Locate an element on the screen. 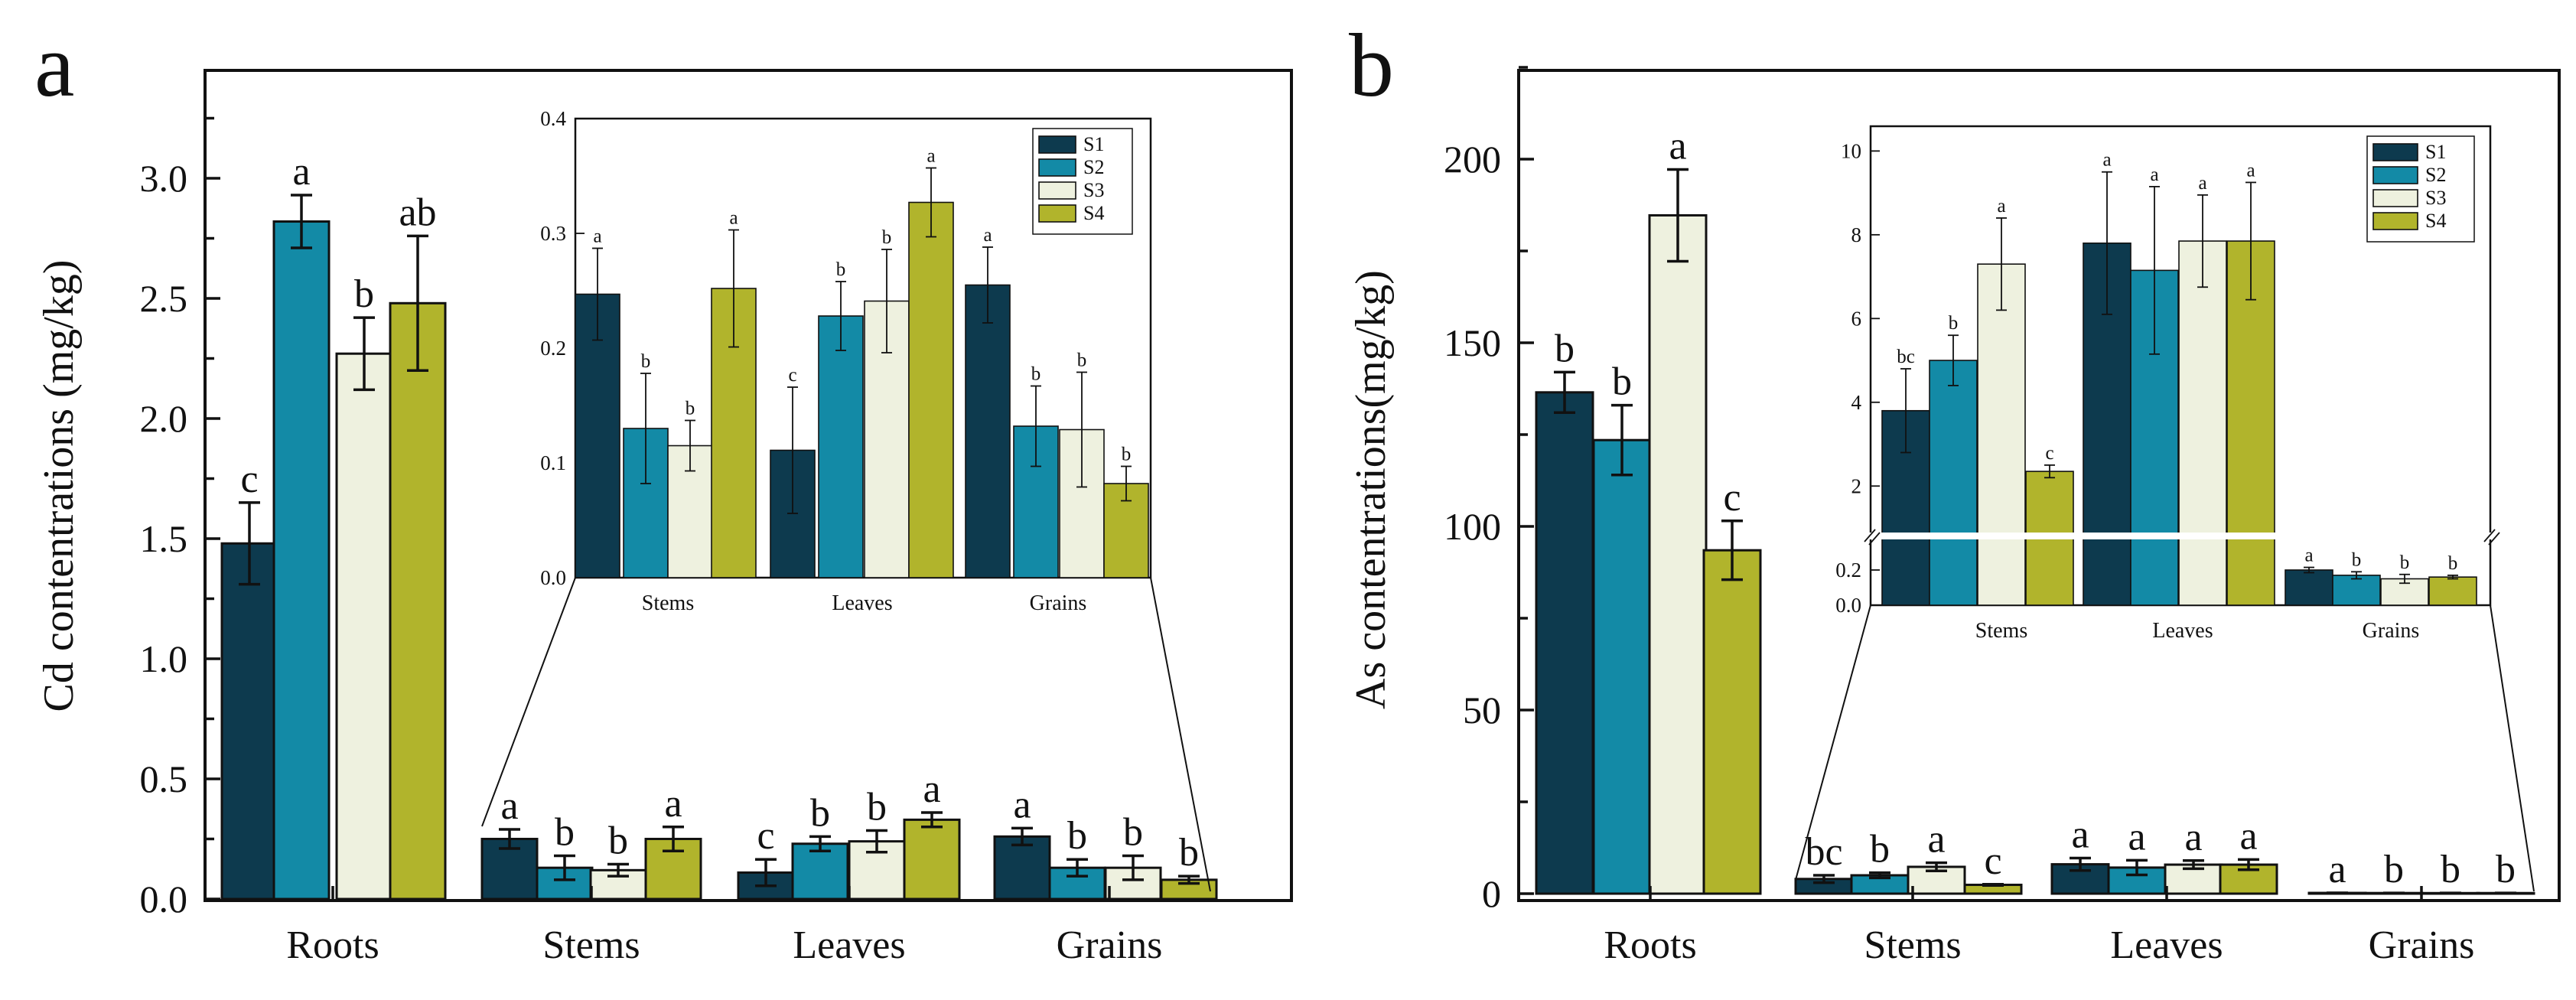 Image resolution: width=2576 pixels, height=1000 pixels. bar-S2-leaves is located at coordinates (820, 871).